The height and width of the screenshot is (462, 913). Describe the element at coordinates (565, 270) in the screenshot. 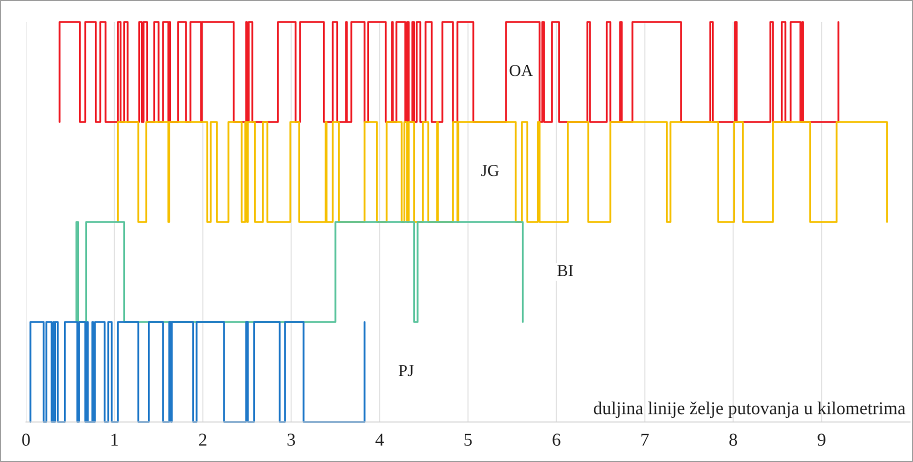

I see `text: BI` at that location.